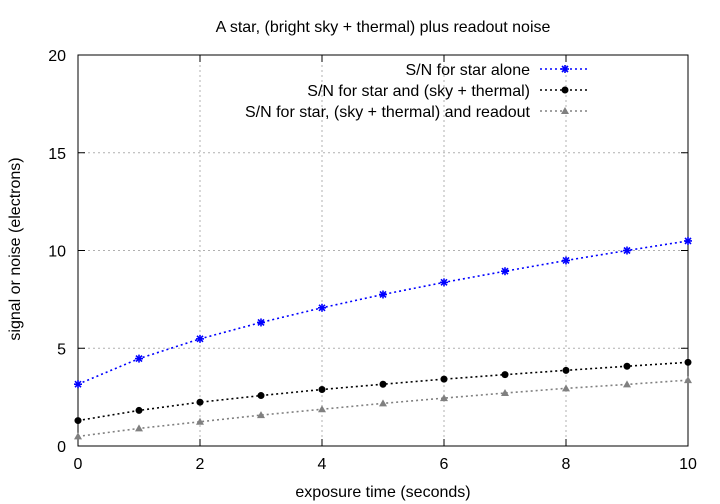 Image resolution: width=720 pixels, height=504 pixels. What do you see at coordinates (200, 464) in the screenshot?
I see `x-tick-label: 2` at bounding box center [200, 464].